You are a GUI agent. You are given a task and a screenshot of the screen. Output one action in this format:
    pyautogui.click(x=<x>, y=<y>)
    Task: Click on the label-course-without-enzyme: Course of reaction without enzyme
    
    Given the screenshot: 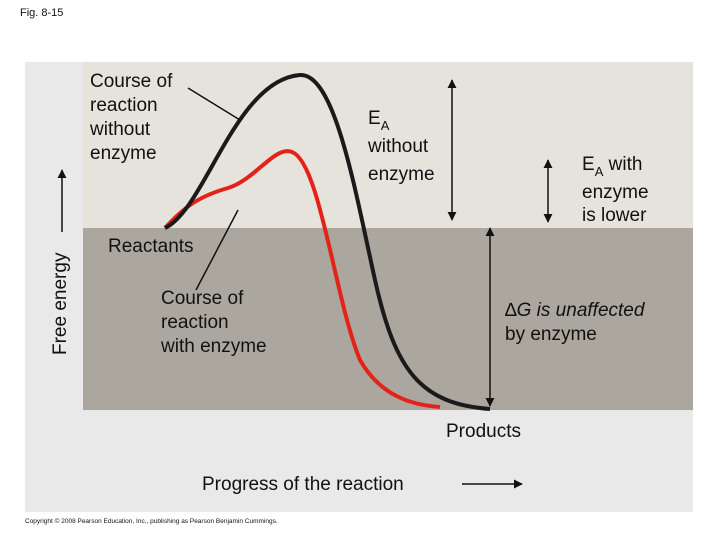 What is the action you would take?
    pyautogui.click(x=133, y=117)
    